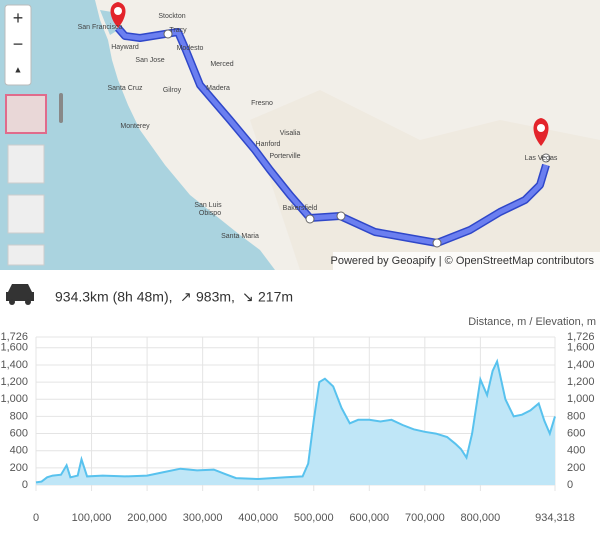  What do you see at coordinates (221, 64) in the screenshot?
I see `city-label: Merced` at bounding box center [221, 64].